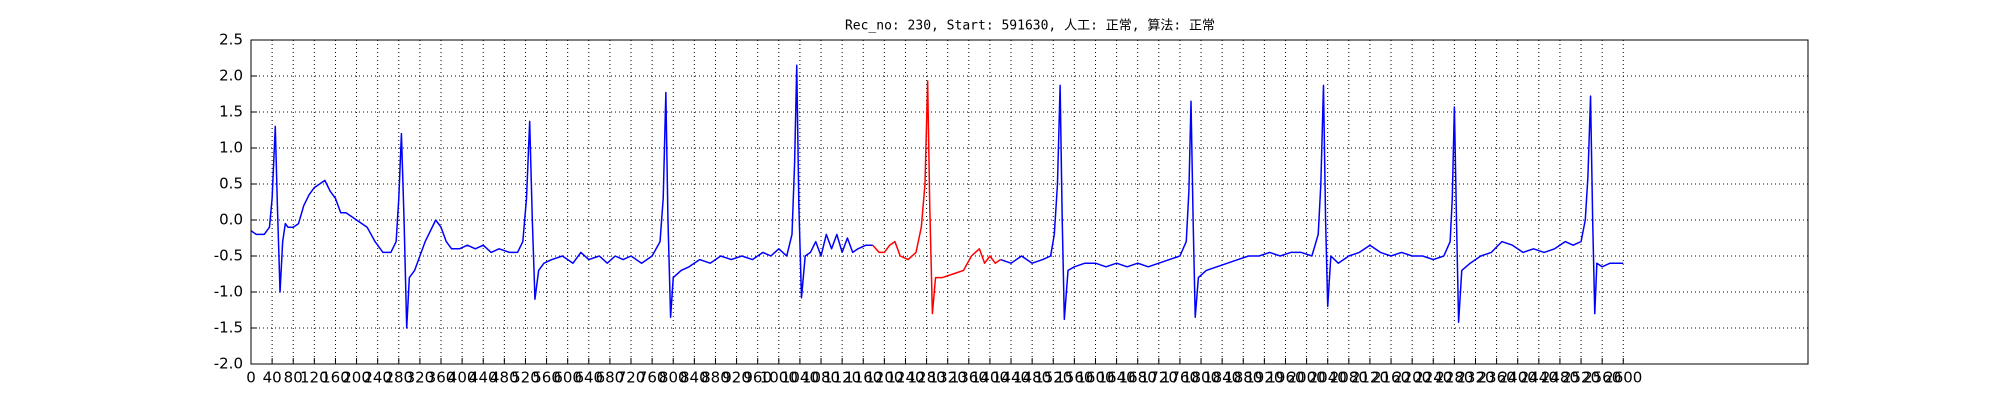  I want to click on x-tick-label: 2440, so click(1539, 378).